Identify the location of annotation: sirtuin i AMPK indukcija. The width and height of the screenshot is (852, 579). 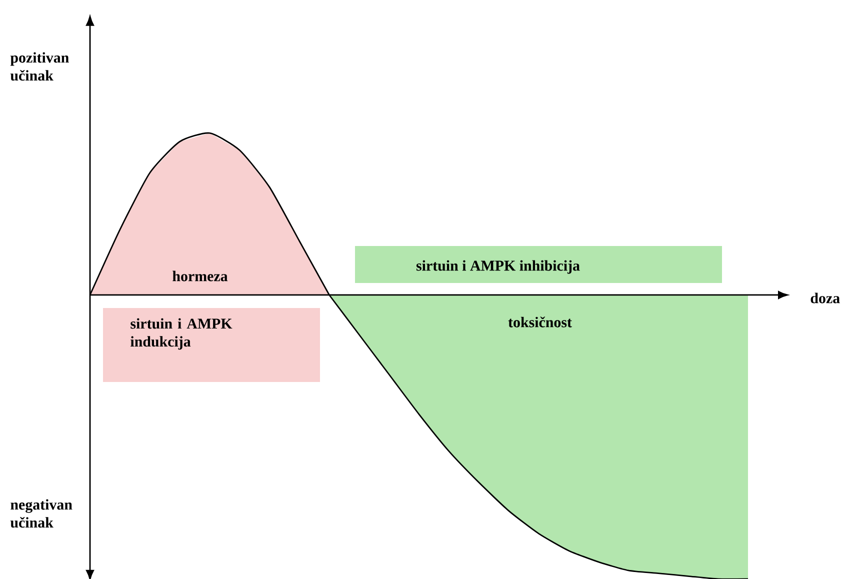
(181, 334).